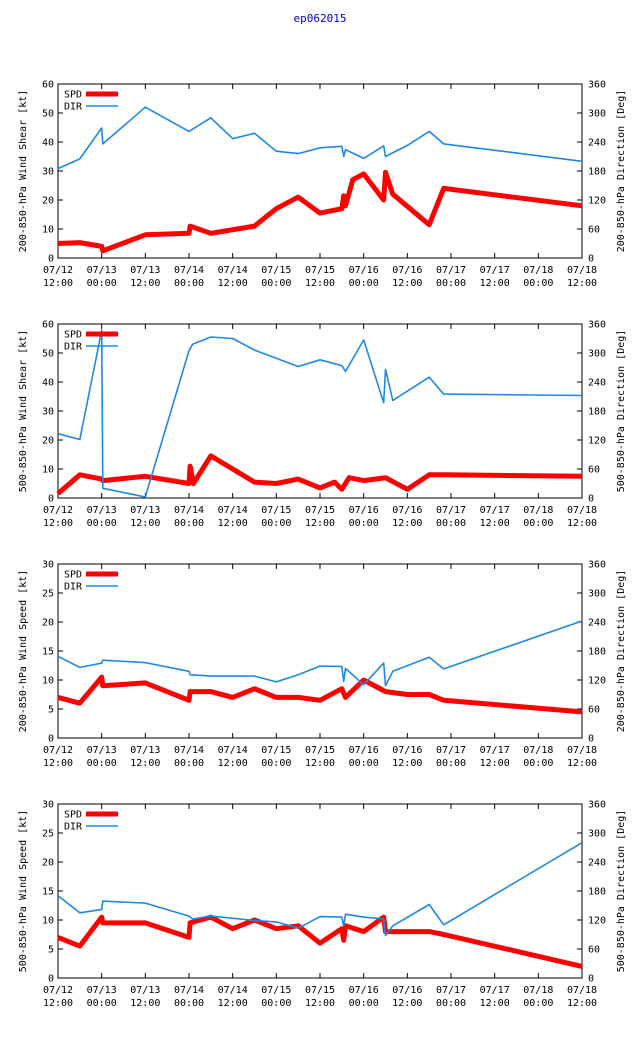 This screenshot has width=640, height=1060. What do you see at coordinates (320, 18) in the screenshot?
I see `page-title: ep062015` at bounding box center [320, 18].